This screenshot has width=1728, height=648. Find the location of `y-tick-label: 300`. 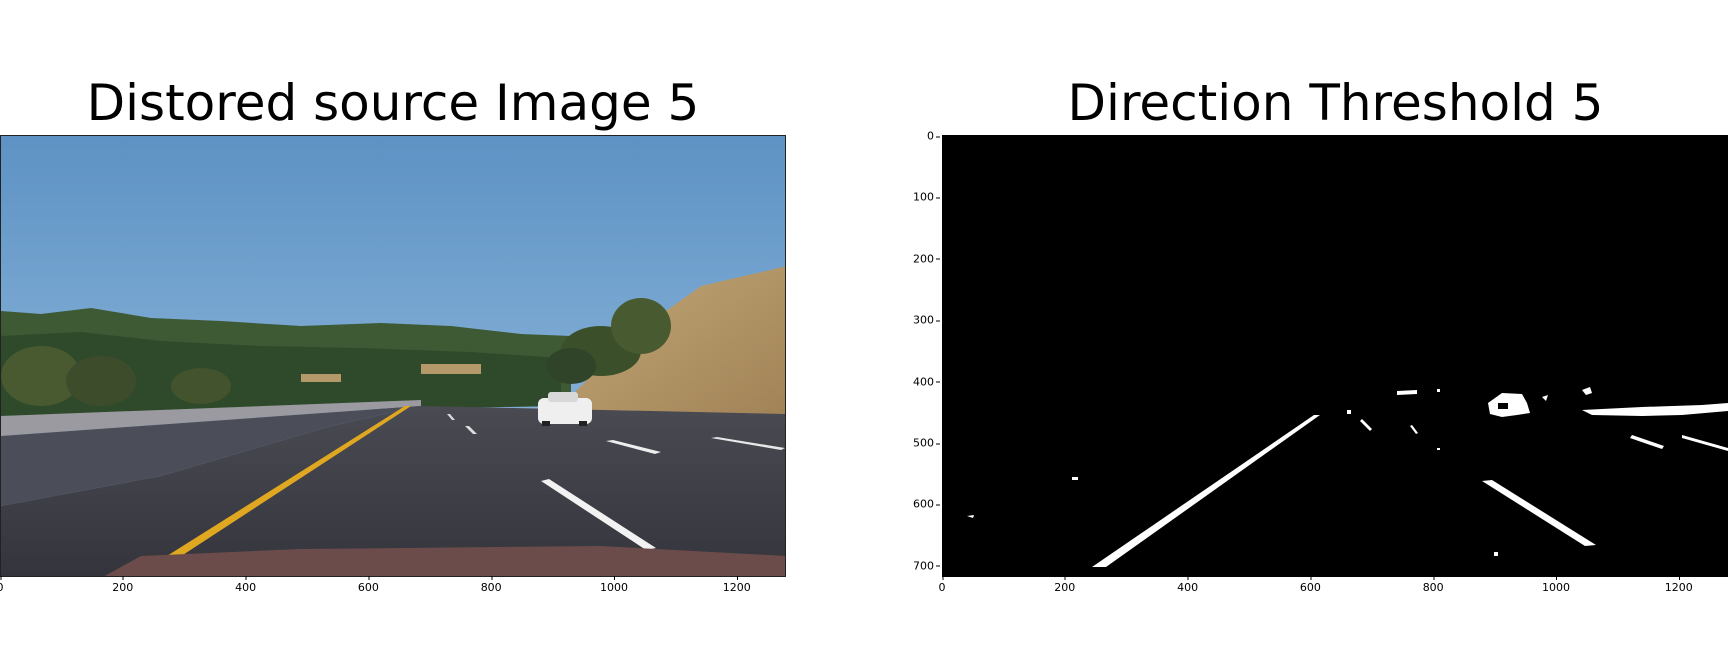

y-tick-label: 300 is located at coordinates (926, 320).